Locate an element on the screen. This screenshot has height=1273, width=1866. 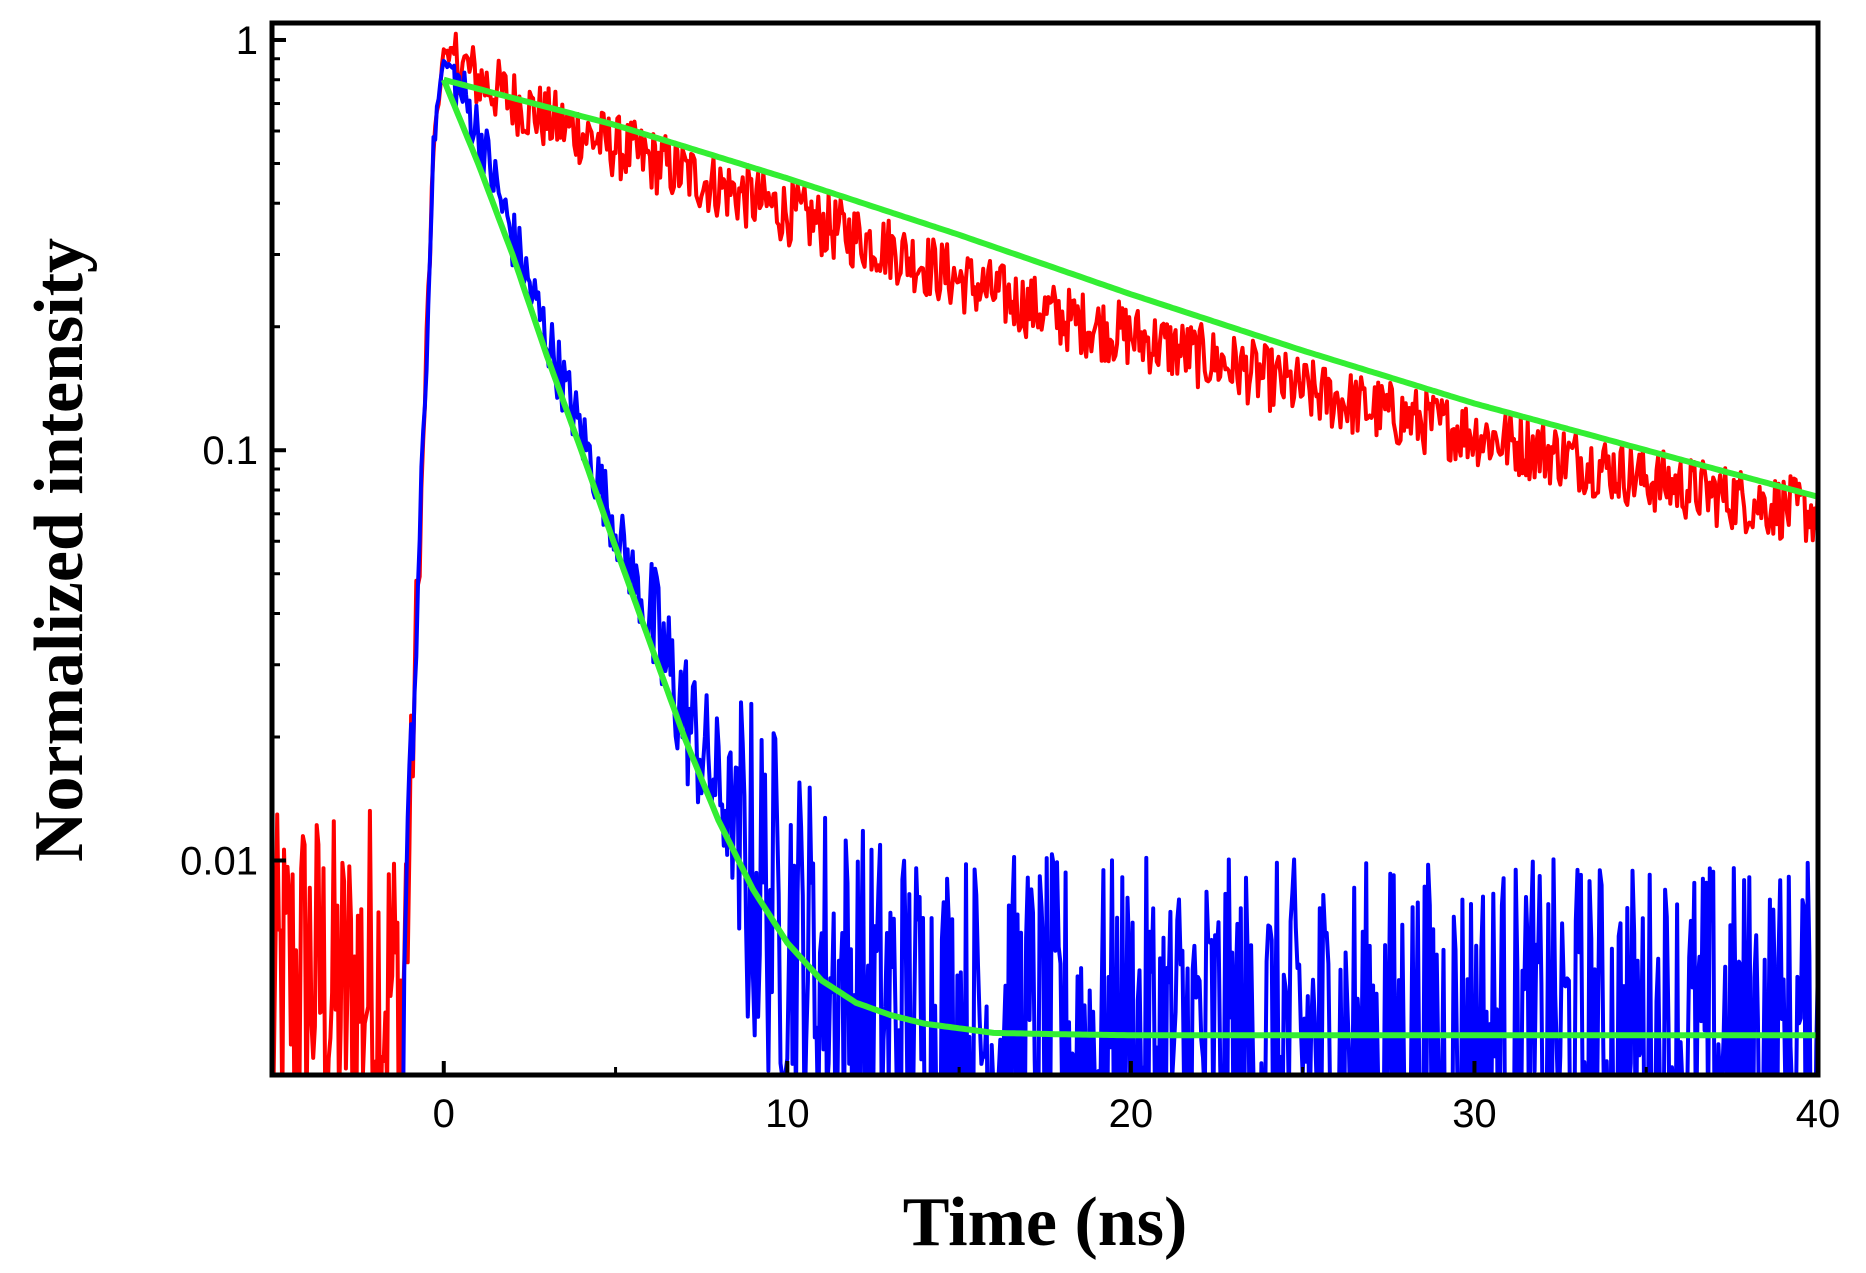
y-tick-label: 1 is located at coordinates (247, 41).